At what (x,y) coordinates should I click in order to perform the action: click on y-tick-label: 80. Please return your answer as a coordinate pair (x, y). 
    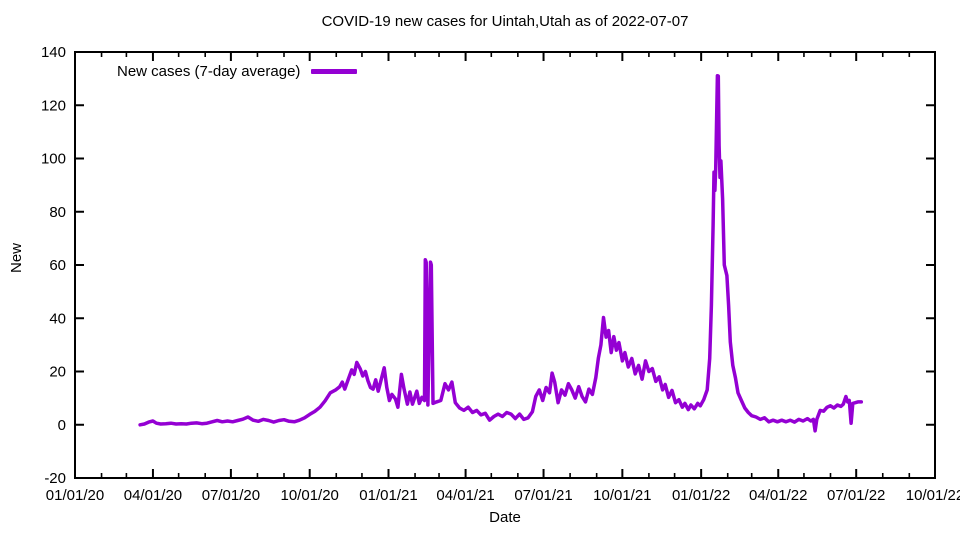
    Looking at the image, I should click on (57, 212).